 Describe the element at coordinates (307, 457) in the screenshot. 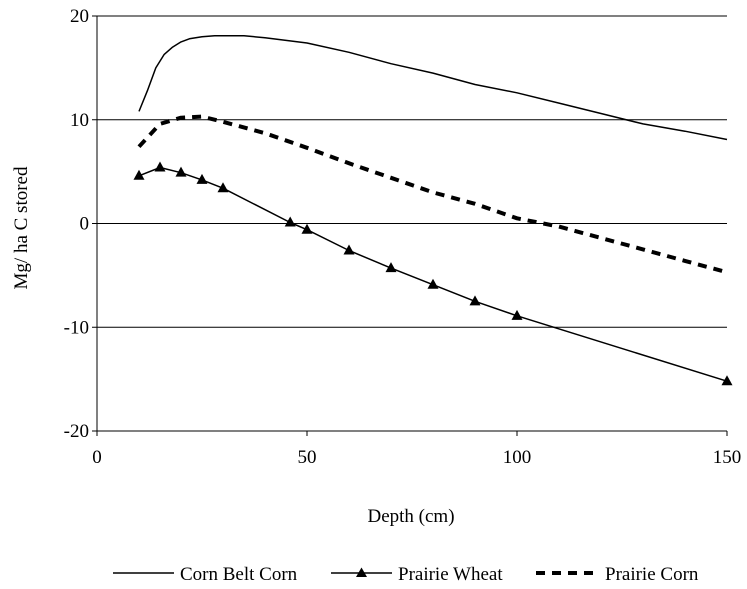

I see `x-tick-label: 50` at that location.